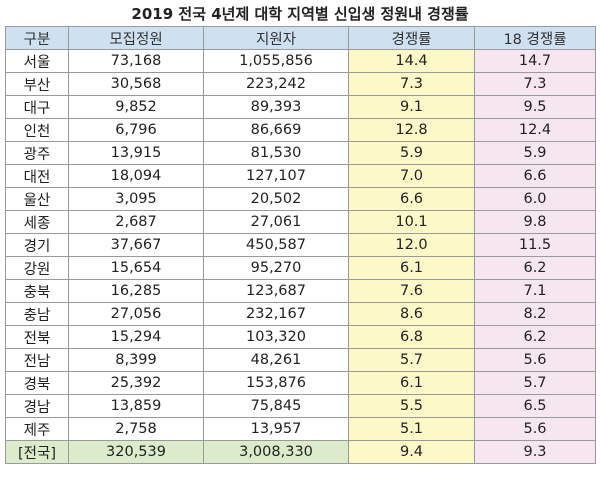 This screenshot has height=503, width=600. I want to click on cell-competition: 6.6, so click(411, 199).